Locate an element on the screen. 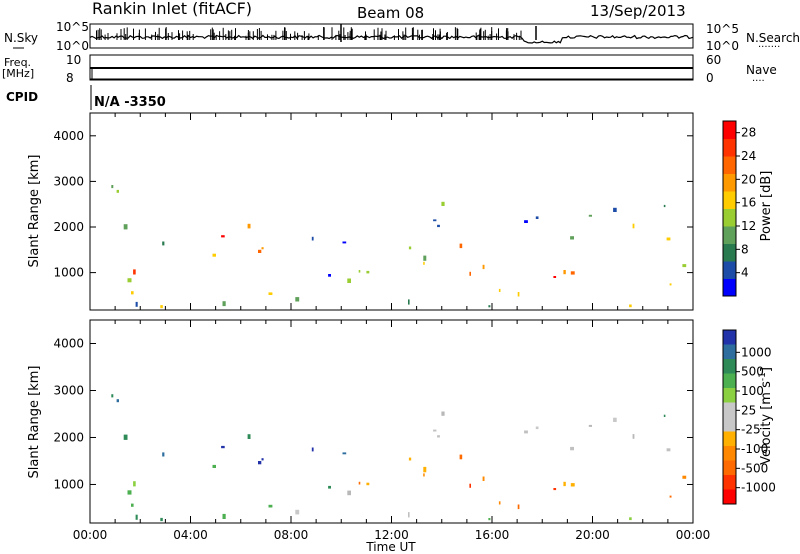 This screenshot has height=554, width=800. nsky-series is located at coordinates (391, 39).